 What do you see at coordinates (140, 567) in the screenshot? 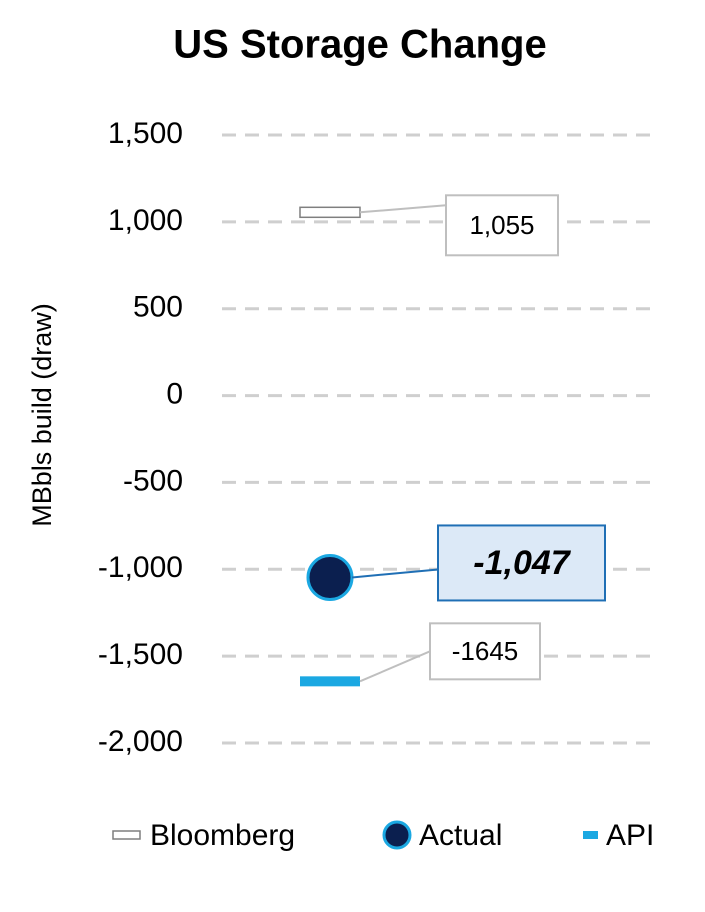
I see `y-tick-label: -1,000` at bounding box center [140, 567].